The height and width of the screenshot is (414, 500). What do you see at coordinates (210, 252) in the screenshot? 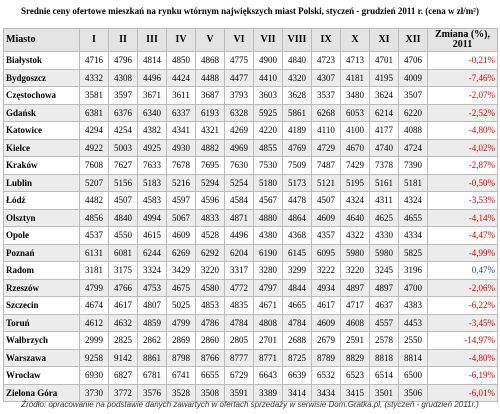
I see `price-cell: 6292` at bounding box center [210, 252].